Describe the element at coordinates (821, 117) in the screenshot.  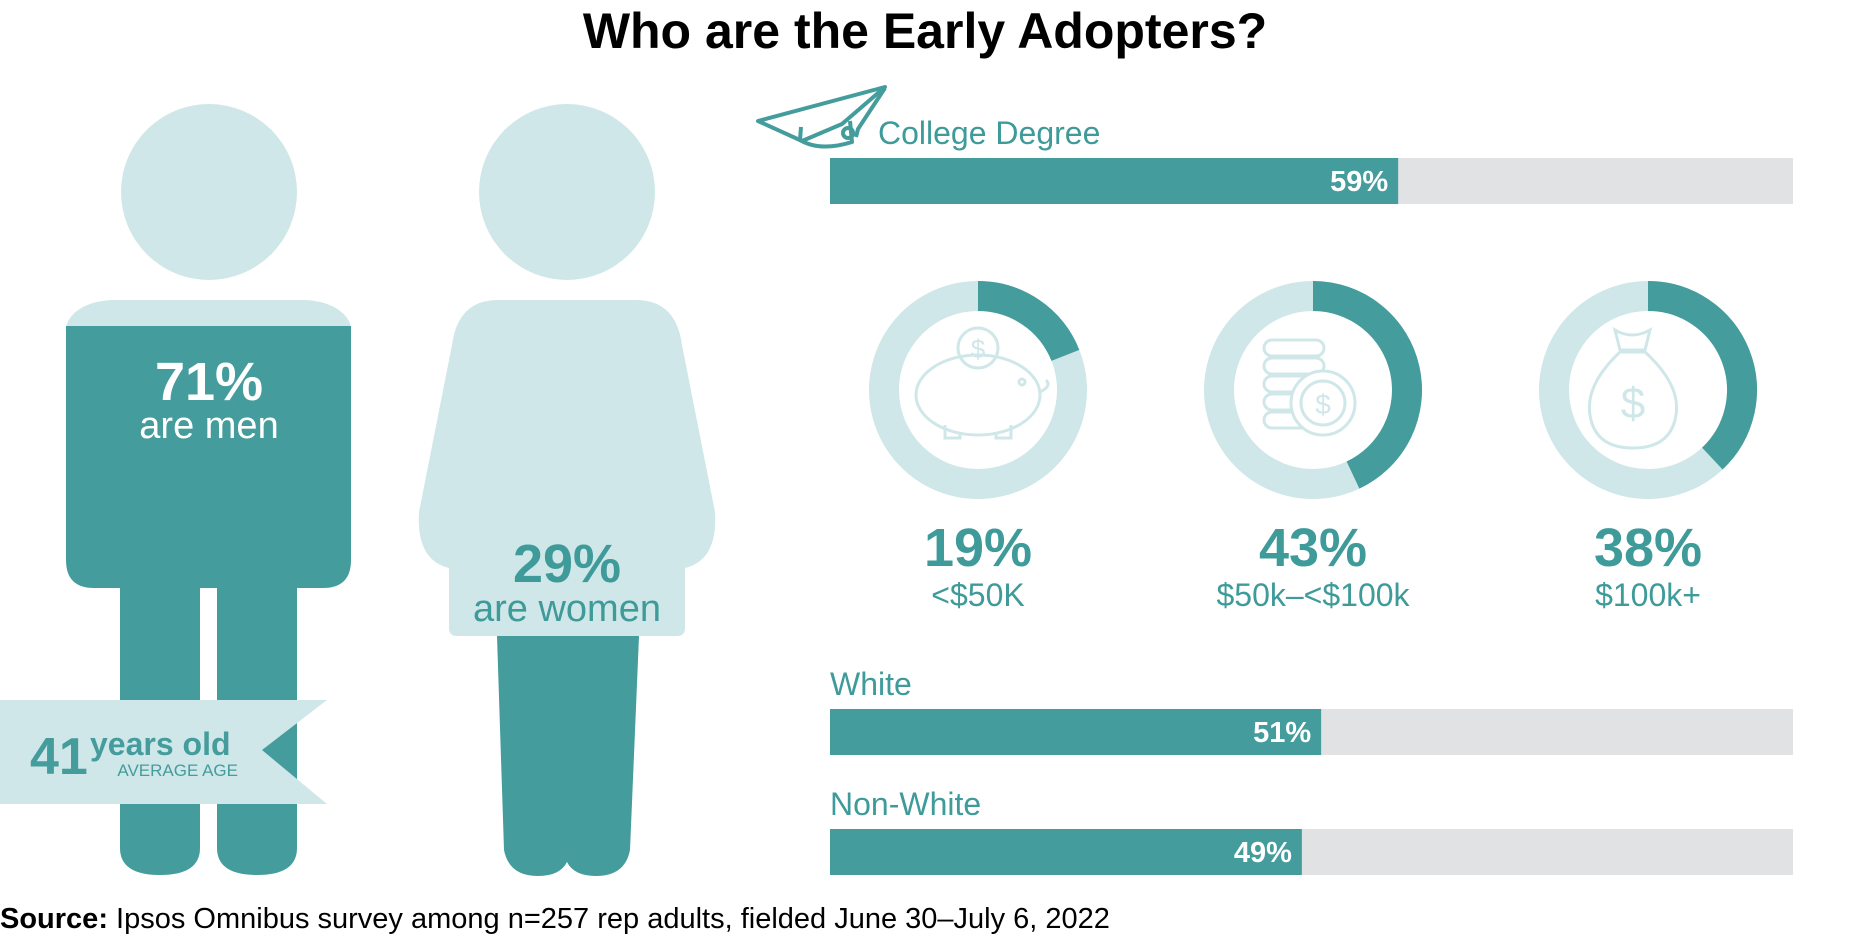
I see `graduation-cap-icon` at that location.